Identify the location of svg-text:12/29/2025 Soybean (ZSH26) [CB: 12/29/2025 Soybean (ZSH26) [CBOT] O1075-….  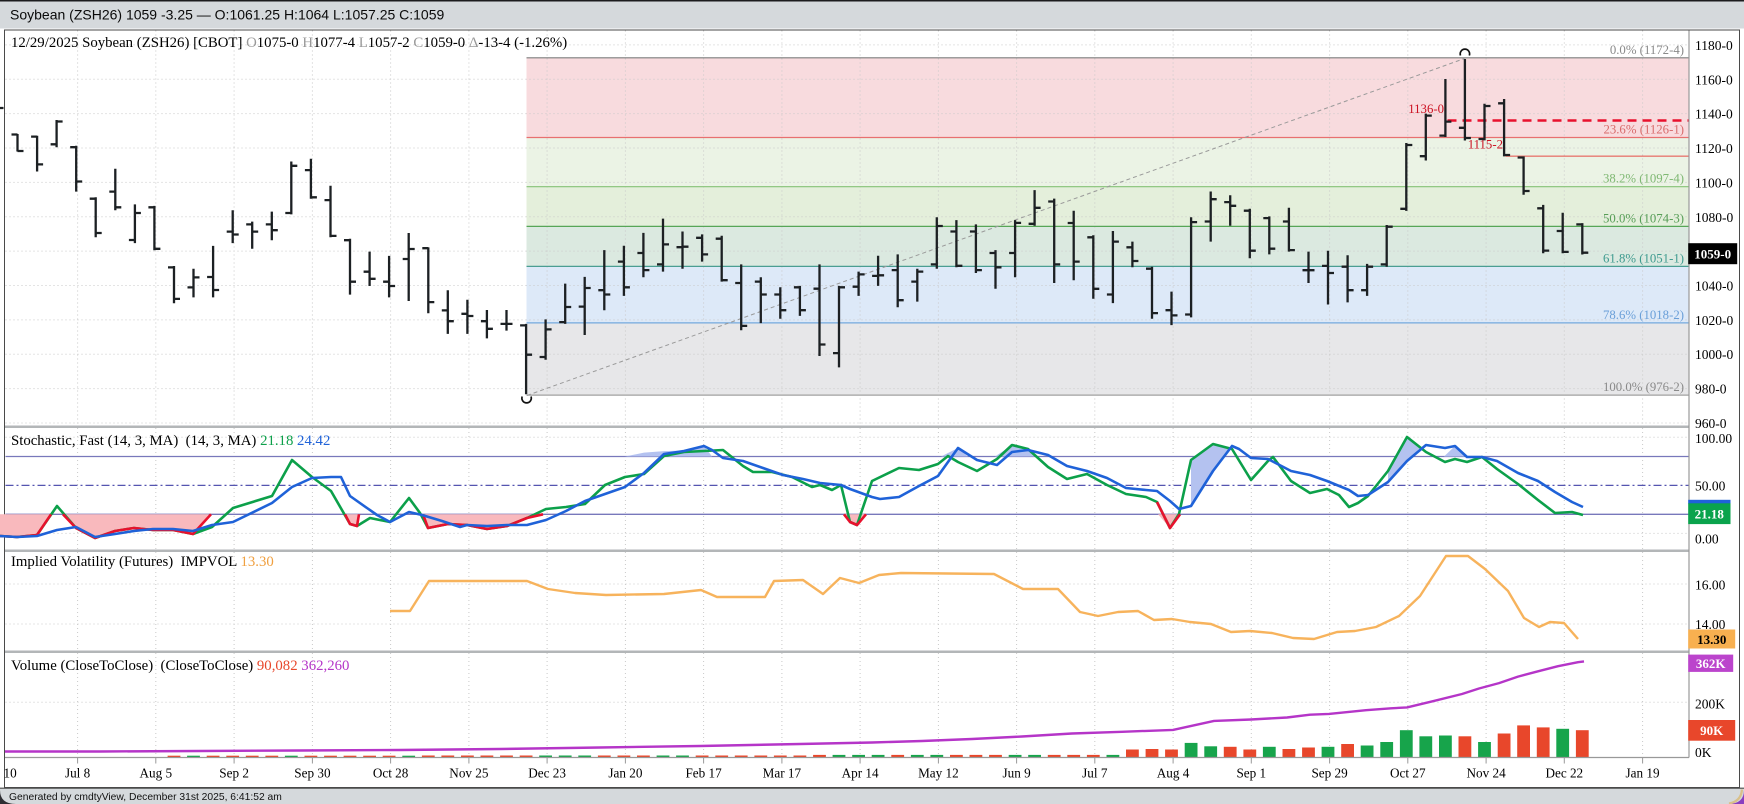
(289, 43).